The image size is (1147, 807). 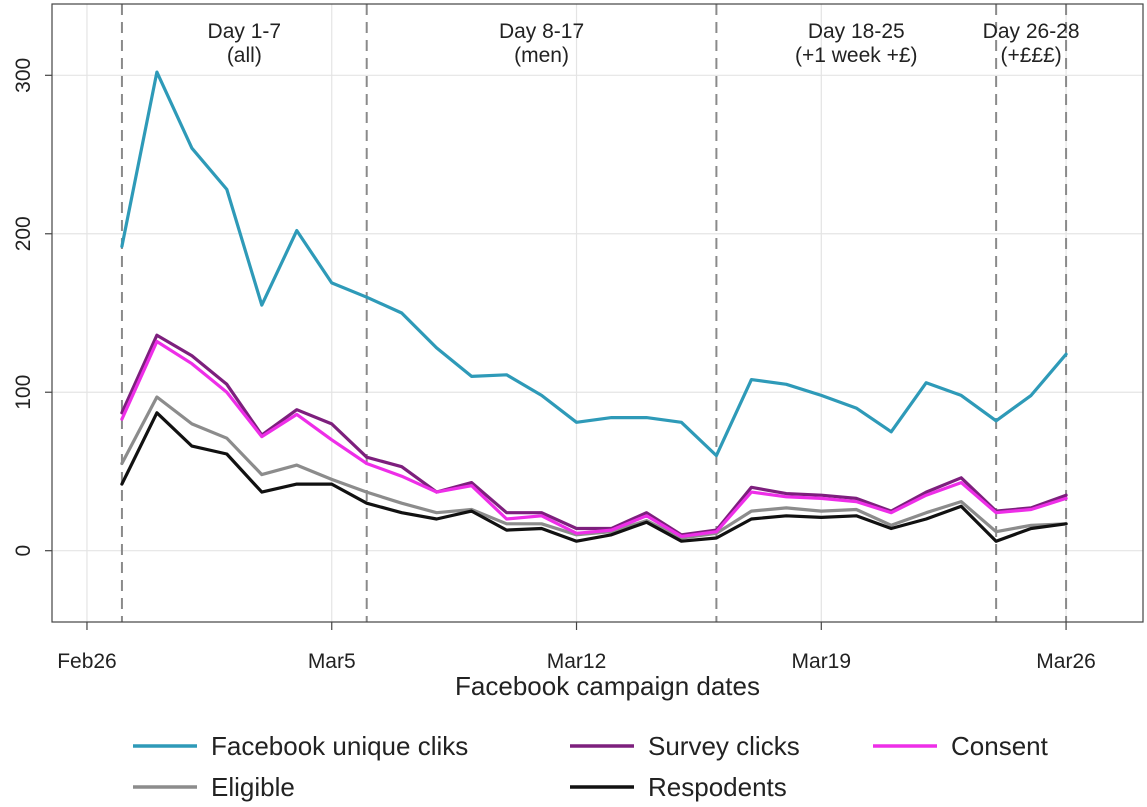 I want to click on x-tick-label: Mar5, so click(x=332, y=661).